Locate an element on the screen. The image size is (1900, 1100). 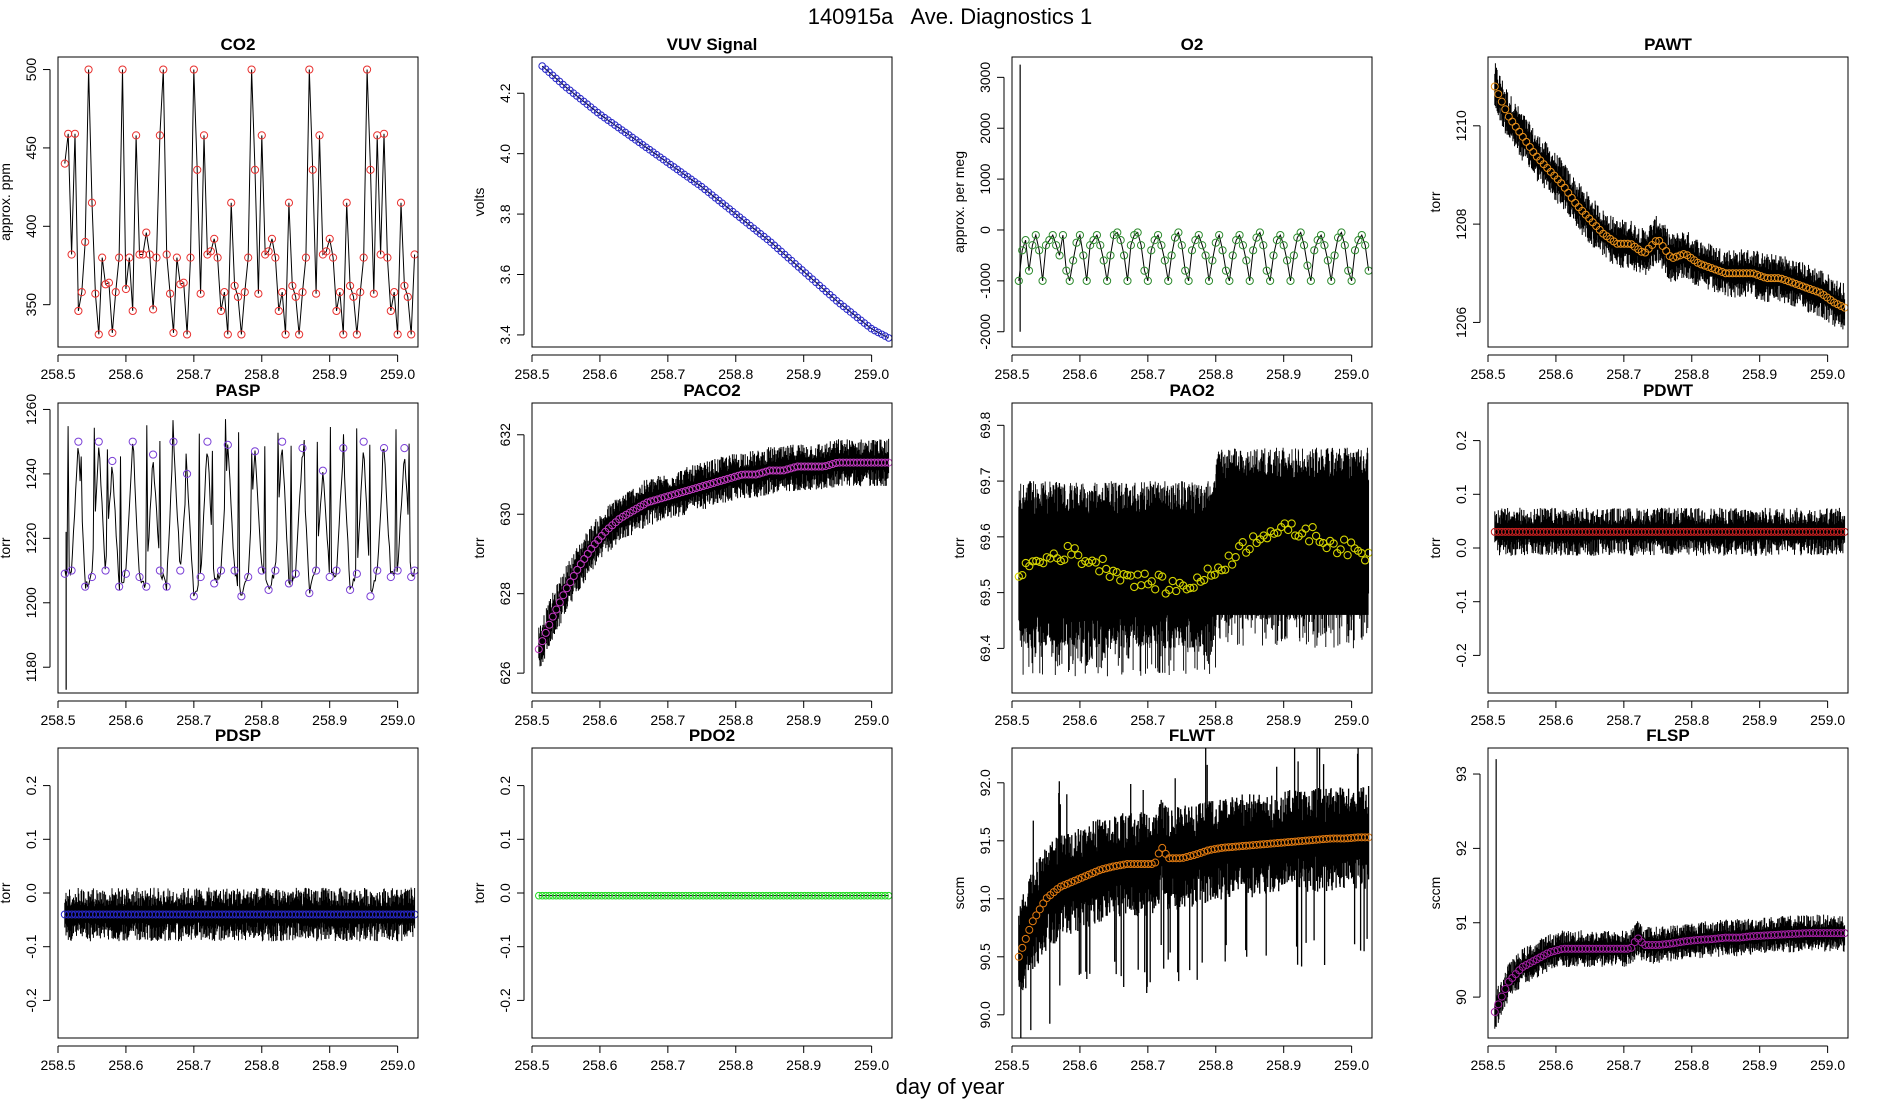
panel-title: PDWT is located at coordinates (1668, 390).